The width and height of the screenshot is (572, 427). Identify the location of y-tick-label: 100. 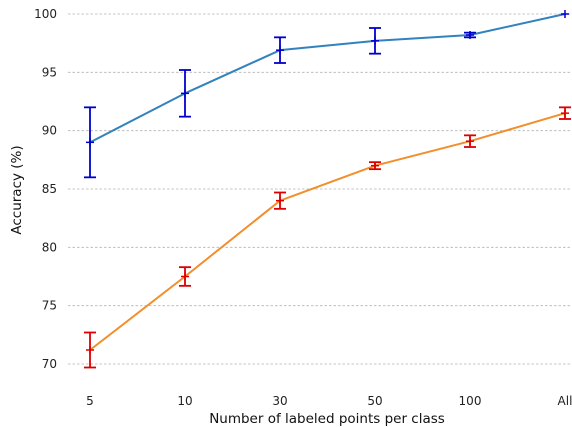
(45, 14).